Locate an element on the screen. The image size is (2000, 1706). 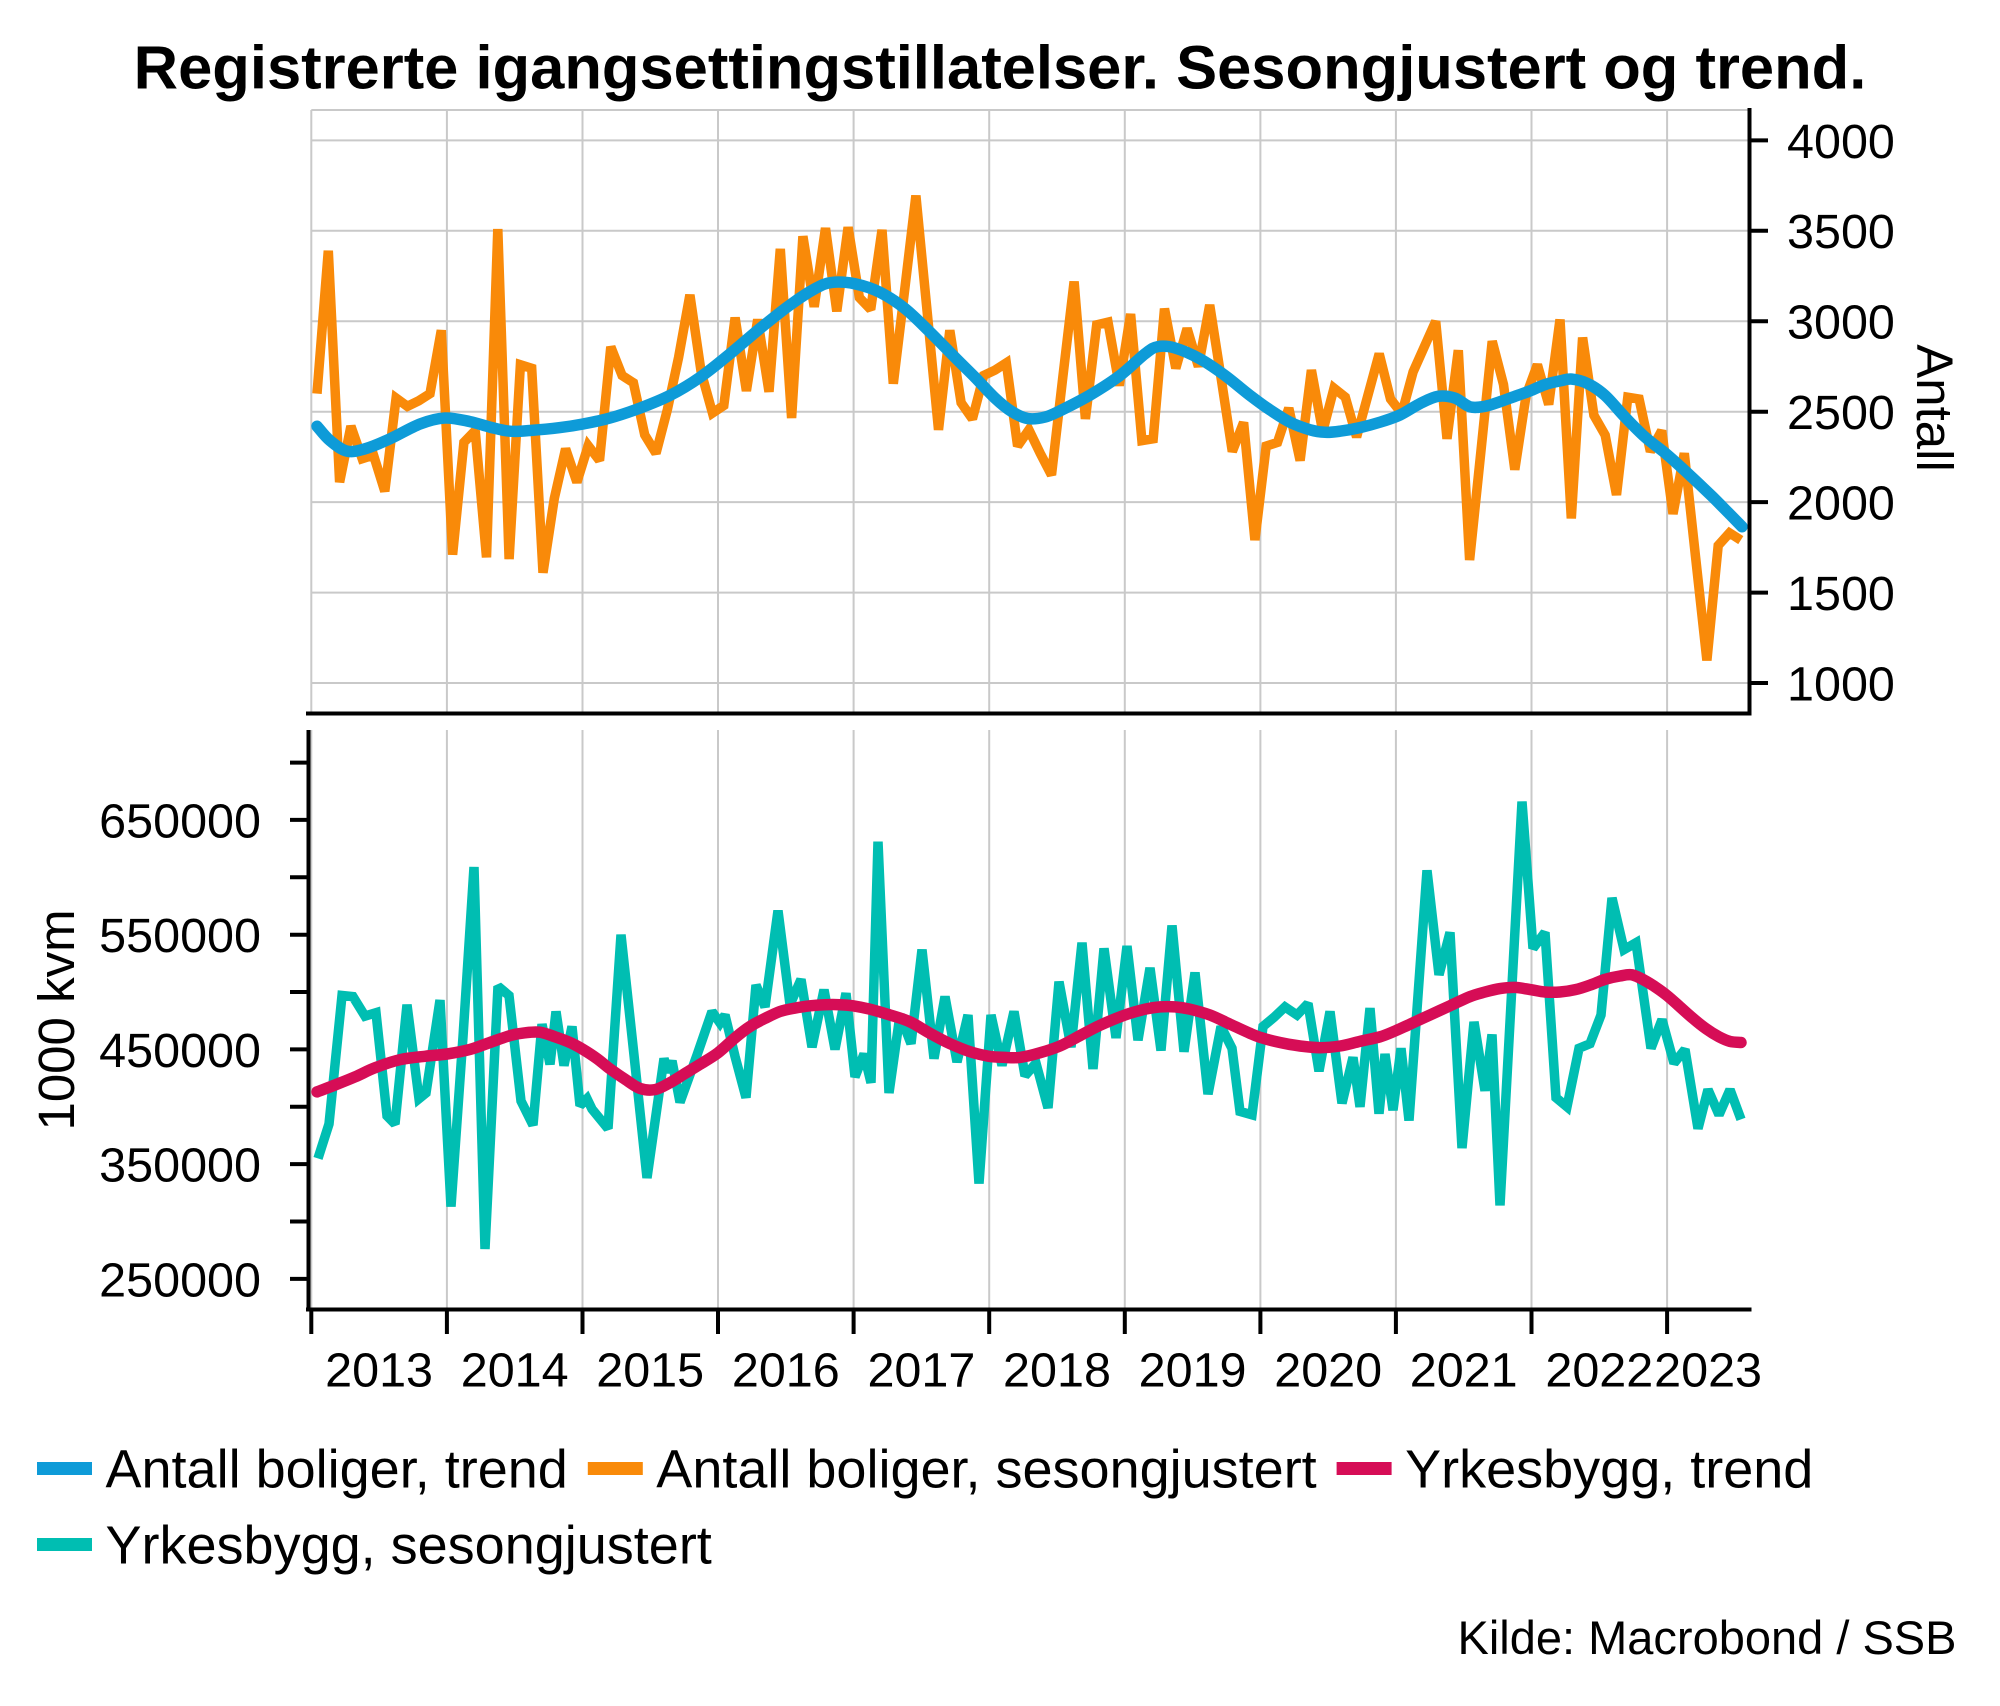
svg-text: 2018 is located at coordinates (1057, 1371).